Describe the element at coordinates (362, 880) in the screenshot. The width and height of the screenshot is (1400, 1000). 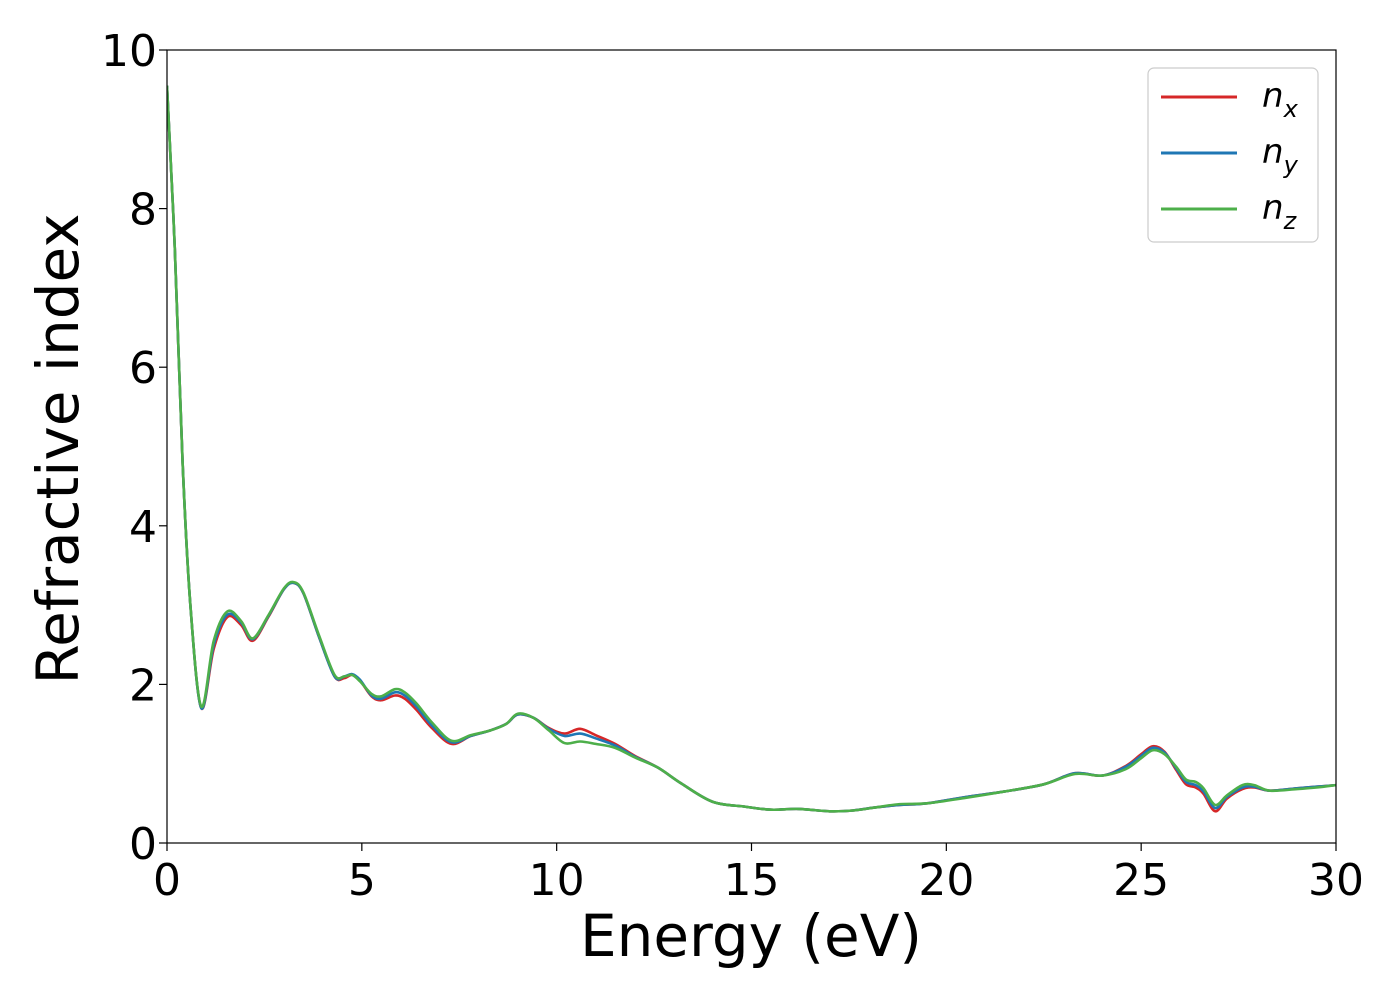
I see `x-tick-label: 5` at that location.